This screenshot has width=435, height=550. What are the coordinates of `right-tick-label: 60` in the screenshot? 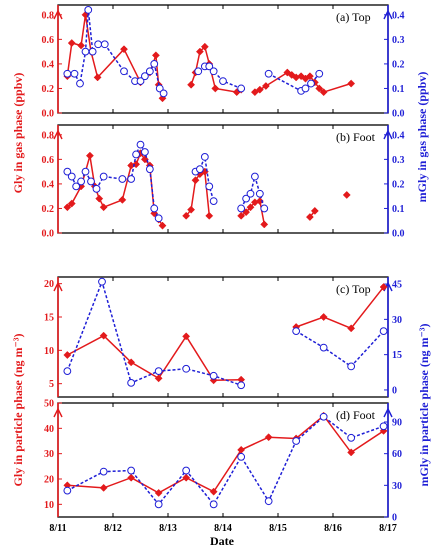 It's located at (397, 454).